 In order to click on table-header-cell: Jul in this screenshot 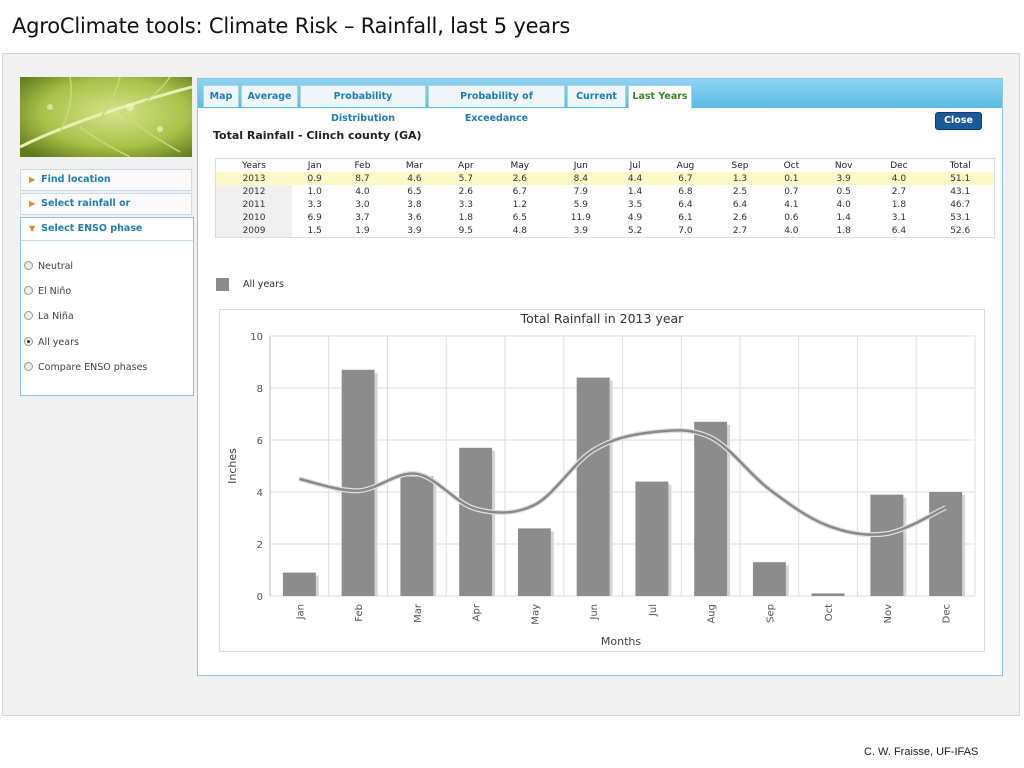, I will do `click(635, 165)`.